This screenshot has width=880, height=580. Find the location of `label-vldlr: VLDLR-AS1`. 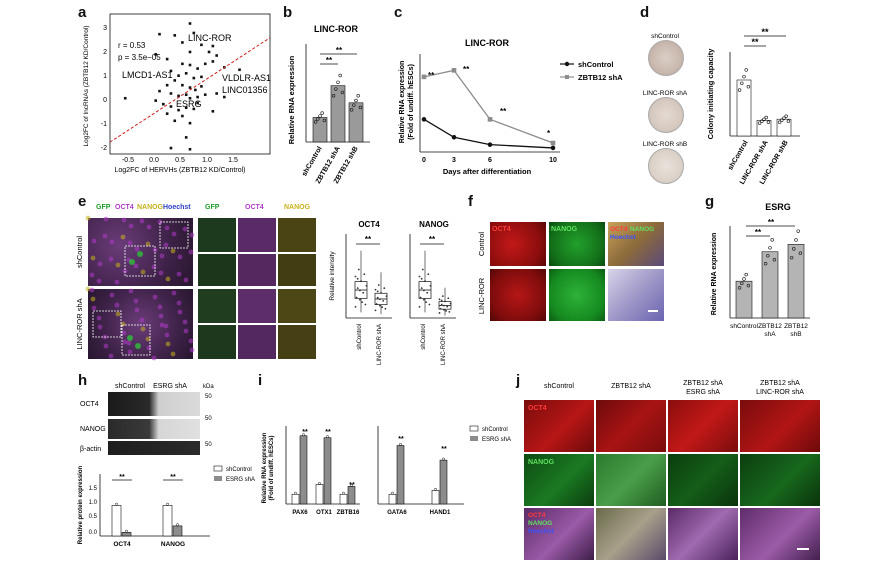

label-vldlr: VLDLR-AS1 is located at coordinates (246, 78).